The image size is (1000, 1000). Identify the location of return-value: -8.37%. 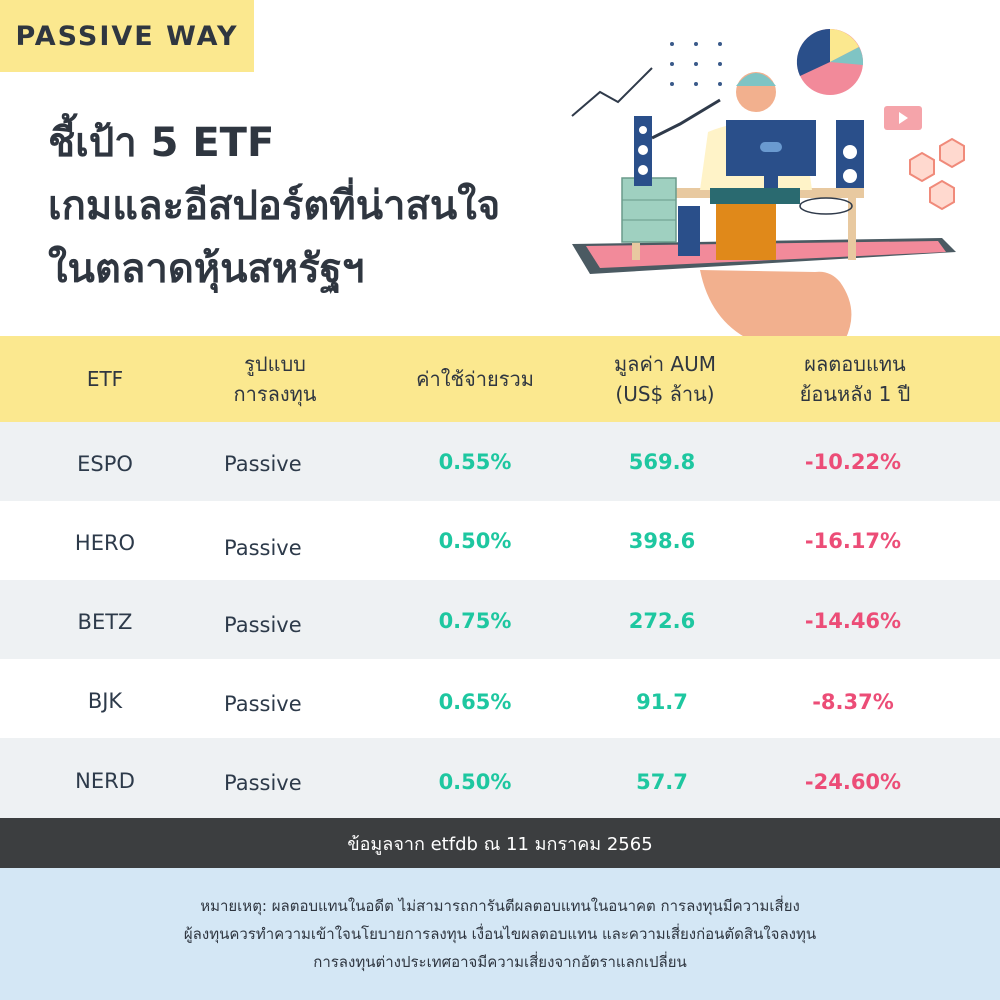
(853, 702).